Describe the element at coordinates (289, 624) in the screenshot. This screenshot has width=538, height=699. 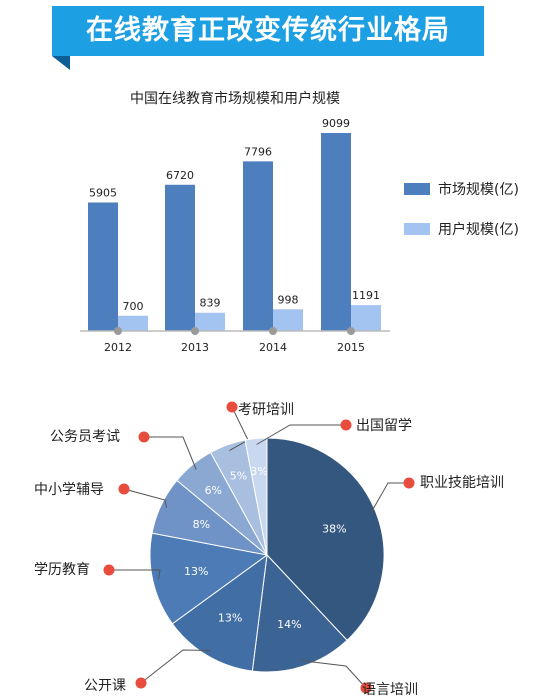
I see `pie-percent-1: 14%` at that location.